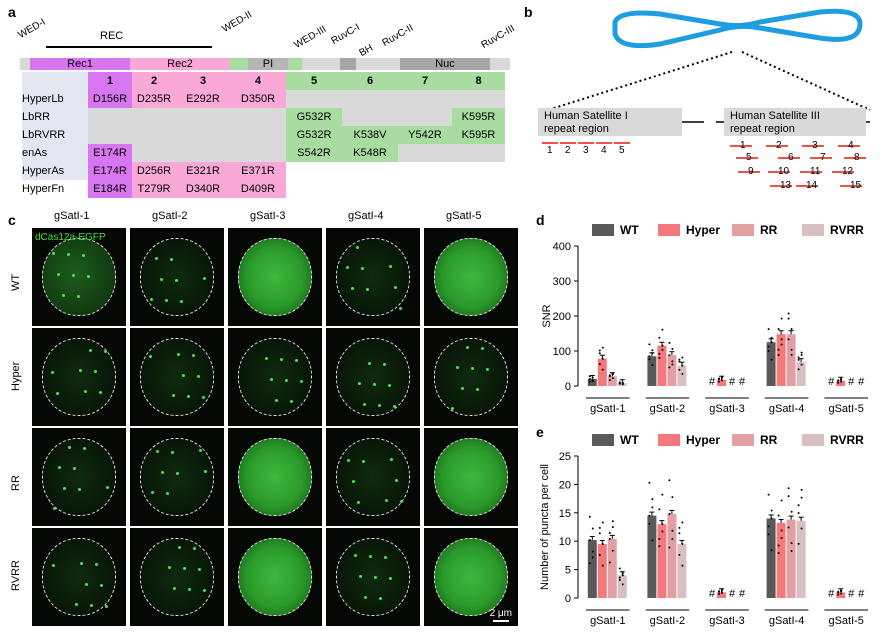 The image size is (888, 636). I want to click on rec-bracket, so click(129, 47).